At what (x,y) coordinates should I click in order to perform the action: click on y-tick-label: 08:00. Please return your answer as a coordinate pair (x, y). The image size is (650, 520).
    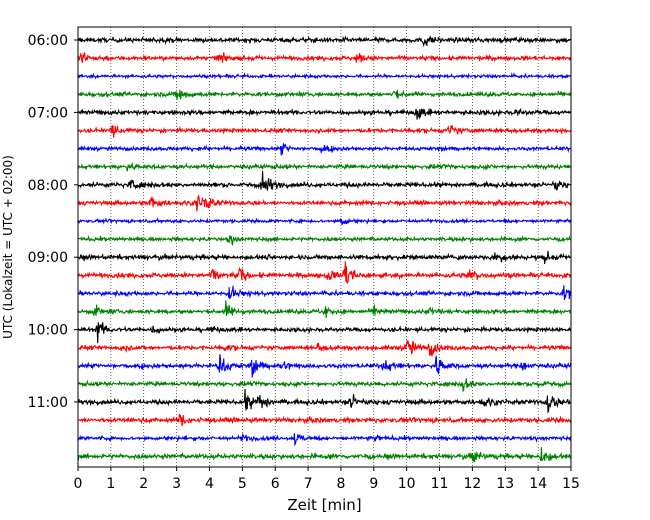
    Looking at the image, I should click on (48, 186).